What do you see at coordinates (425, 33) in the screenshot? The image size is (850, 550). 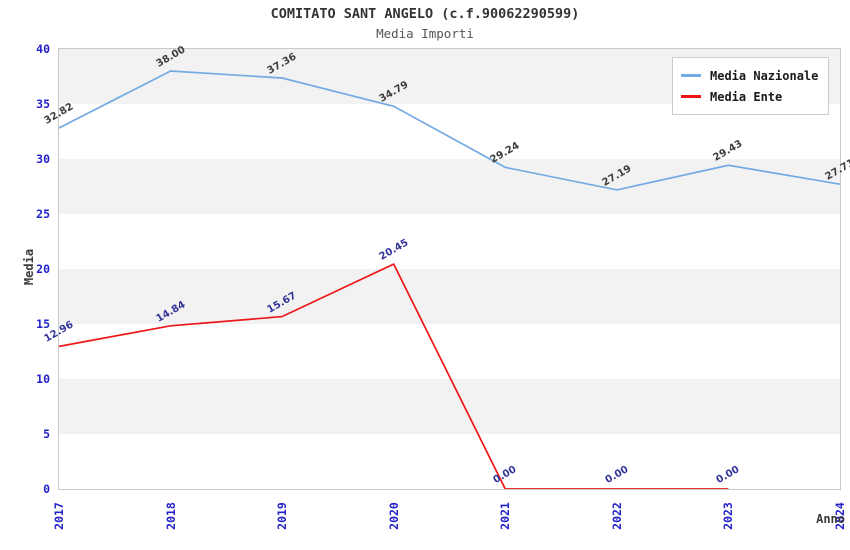 I see `chart-subtitle: Media Importi` at bounding box center [425, 33].